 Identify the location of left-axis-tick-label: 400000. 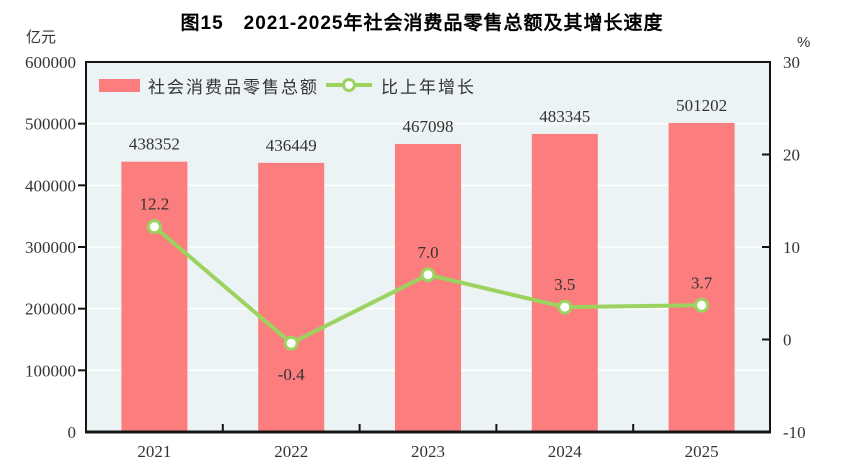
(50, 185).